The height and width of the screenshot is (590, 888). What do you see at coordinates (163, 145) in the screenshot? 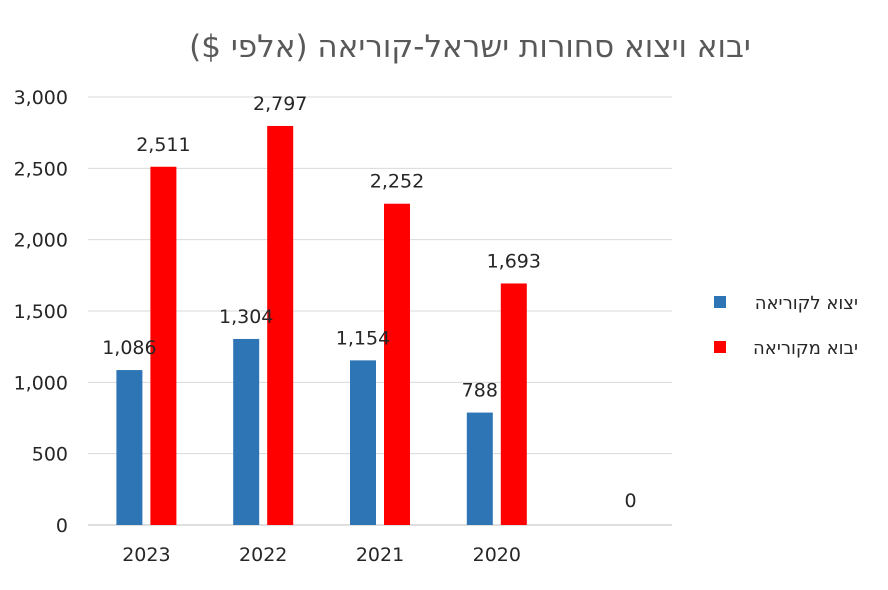
I see `data-label-import: 2,511` at bounding box center [163, 145].